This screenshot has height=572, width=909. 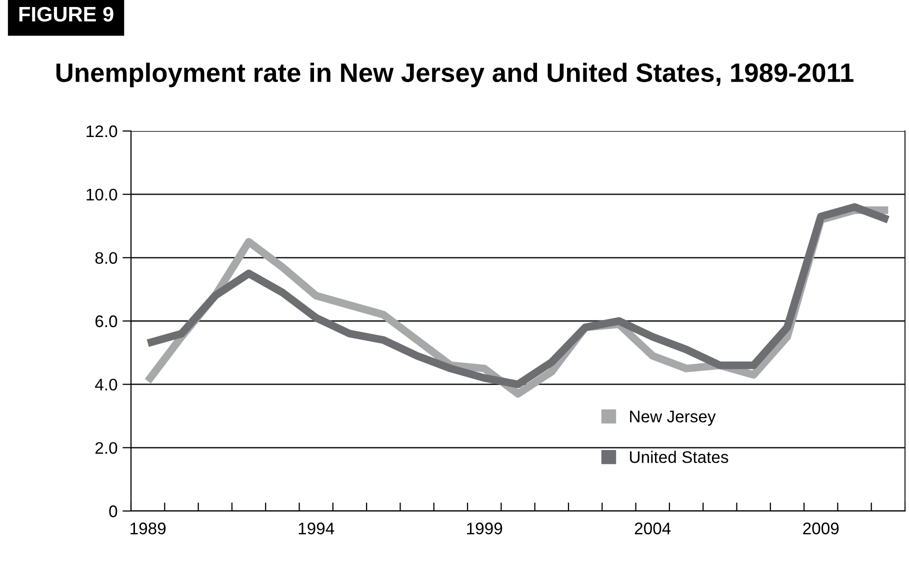 What do you see at coordinates (484, 528) in the screenshot?
I see `x-tick-label: 1999` at bounding box center [484, 528].